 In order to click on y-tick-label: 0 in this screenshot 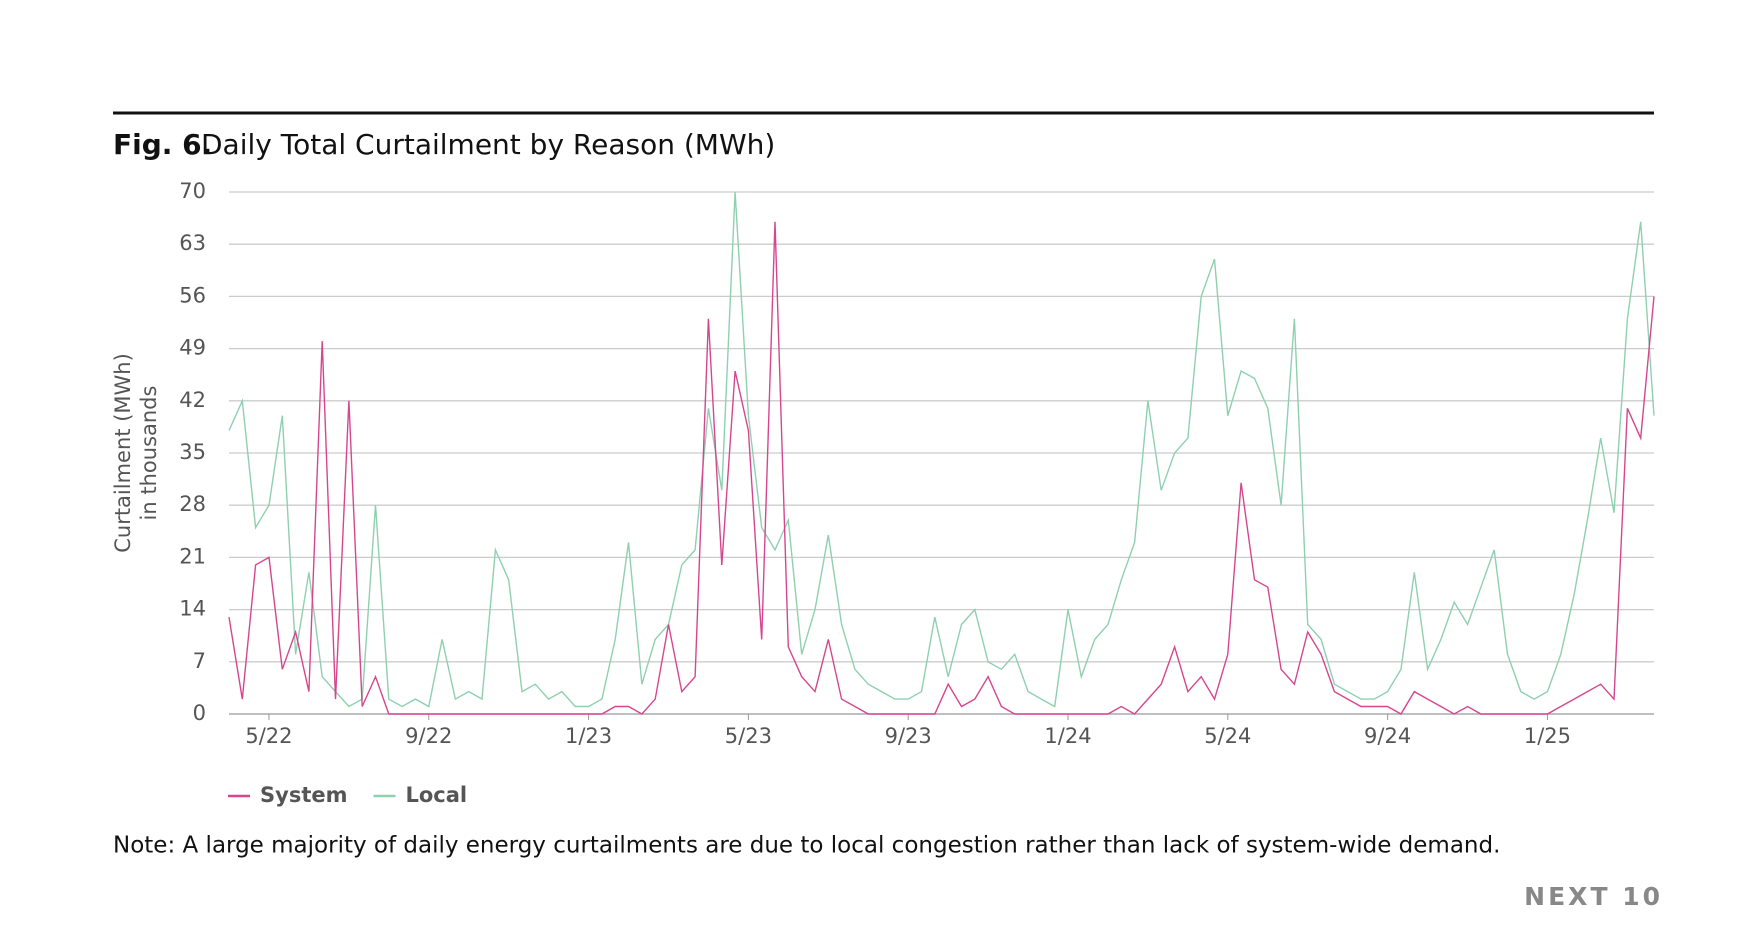, I will do `click(199, 713)`.